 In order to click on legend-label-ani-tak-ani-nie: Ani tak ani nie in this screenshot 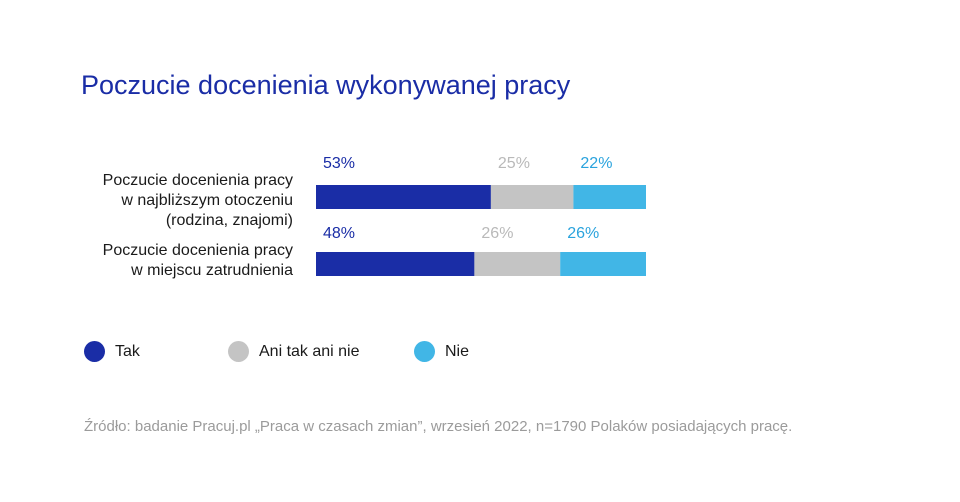, I will do `click(309, 351)`.